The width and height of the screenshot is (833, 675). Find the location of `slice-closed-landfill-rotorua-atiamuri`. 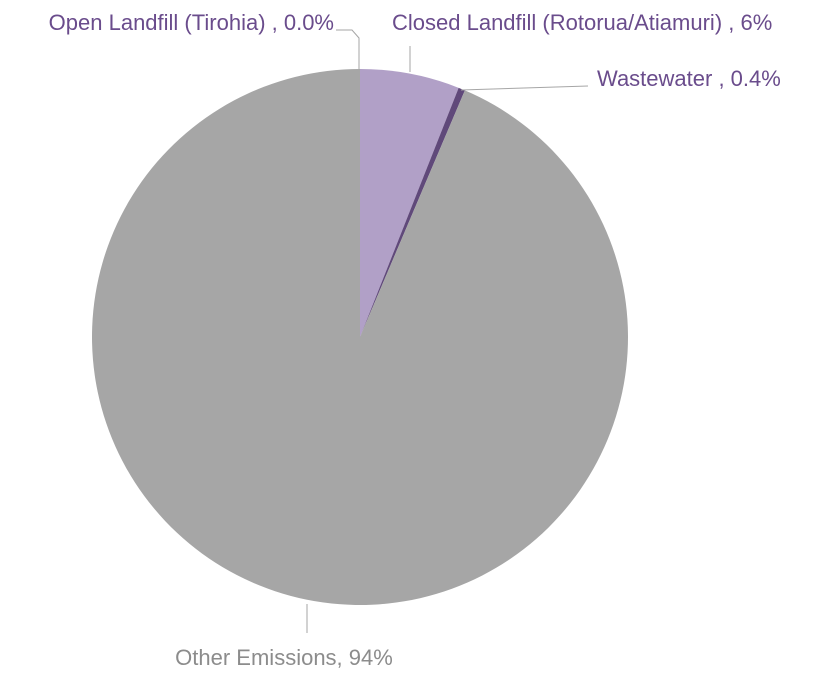

slice-closed-landfill-rotorua-atiamuri is located at coordinates (409, 203).